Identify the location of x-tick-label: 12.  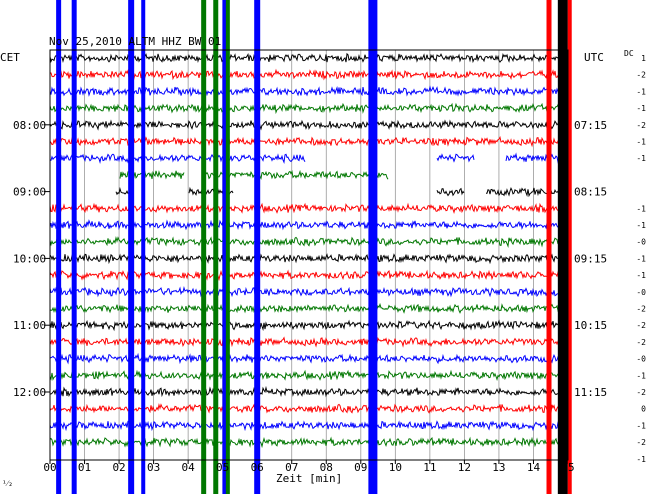
(464, 467).